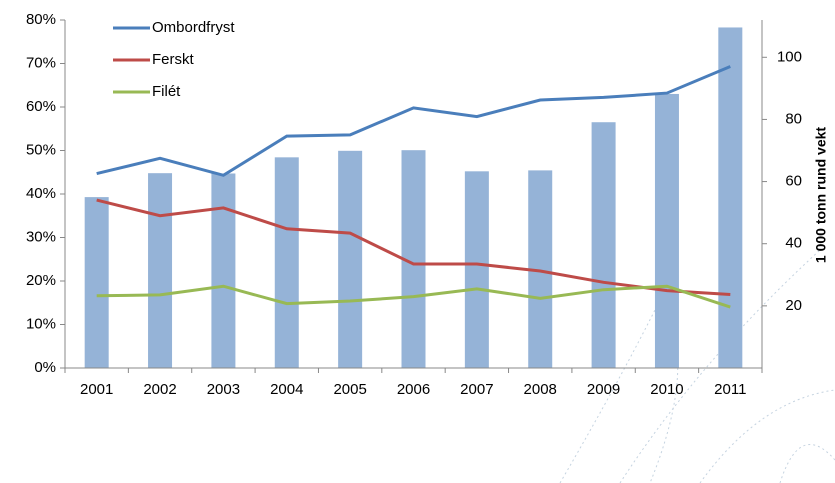 This screenshot has height=483, width=835. What do you see at coordinates (41, 19) in the screenshot?
I see `y-tick-label: 80%` at bounding box center [41, 19].